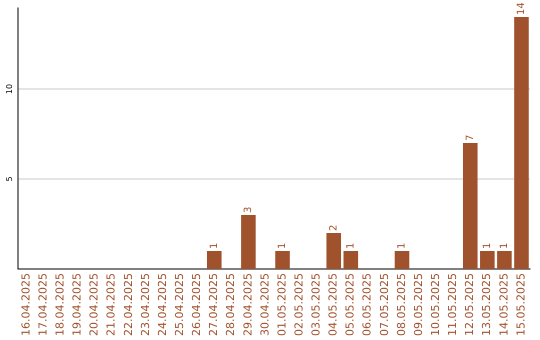 The image size is (540, 340). What do you see at coordinates (247, 304) in the screenshot?
I see `x-tick-label: 29.04.2025` at bounding box center [247, 304].